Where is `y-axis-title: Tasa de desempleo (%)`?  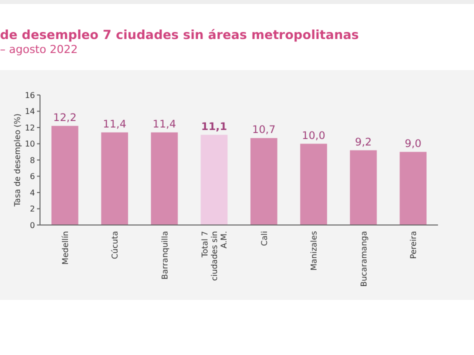
y-axis-title: Tasa de desempleo (%) is located at coordinates (17, 160).